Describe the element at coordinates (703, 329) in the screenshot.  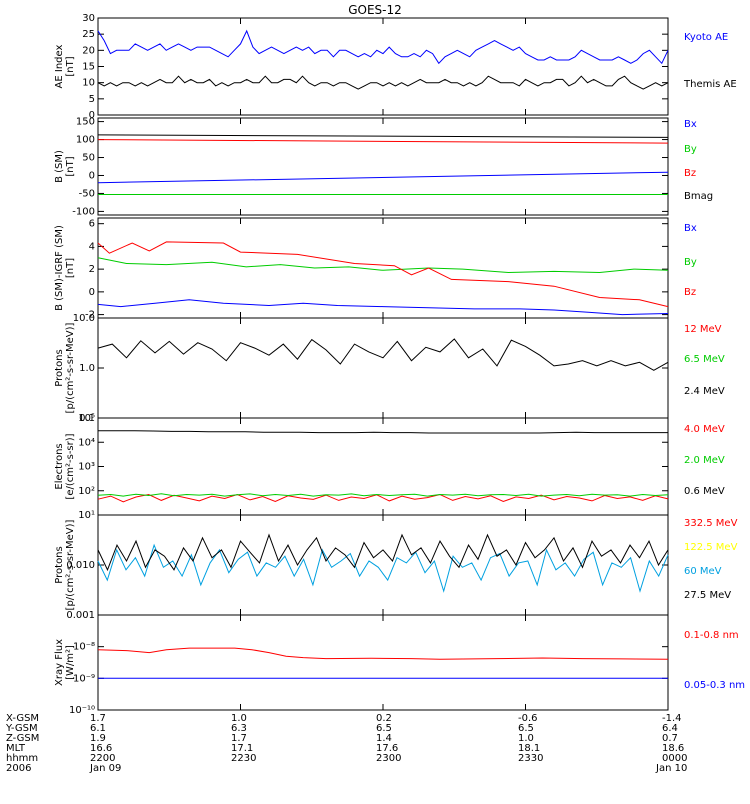
I see `legend-entry: 12 MeV` at that location.